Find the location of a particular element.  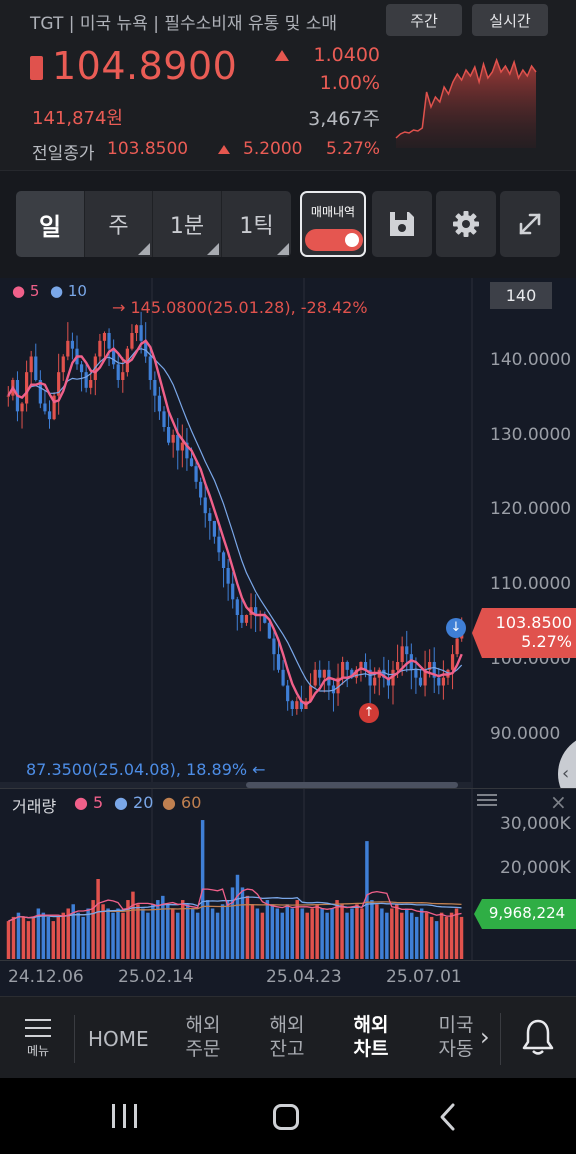

vol-ma5-line is located at coordinates (235, 905).